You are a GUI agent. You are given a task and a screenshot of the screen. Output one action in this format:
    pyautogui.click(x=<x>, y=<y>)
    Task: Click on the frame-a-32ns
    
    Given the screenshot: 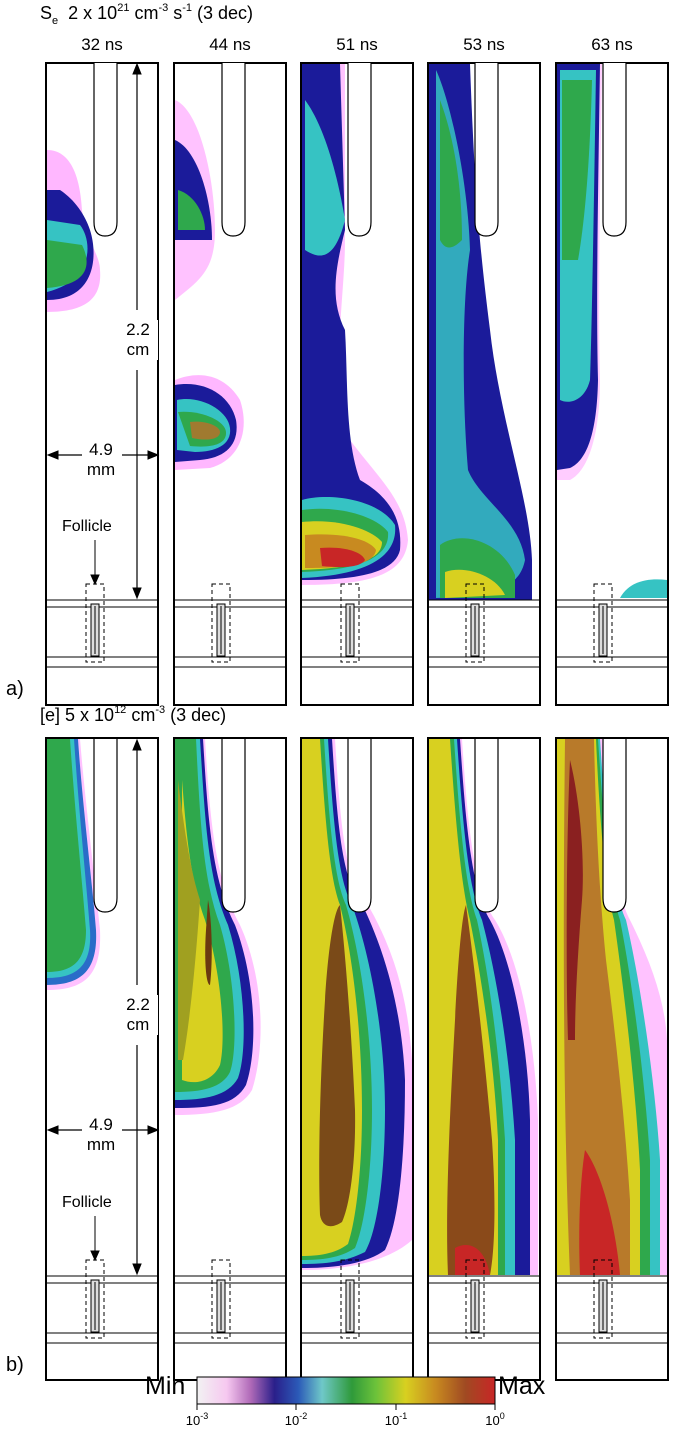 What is the action you would take?
    pyautogui.click(x=102, y=384)
    